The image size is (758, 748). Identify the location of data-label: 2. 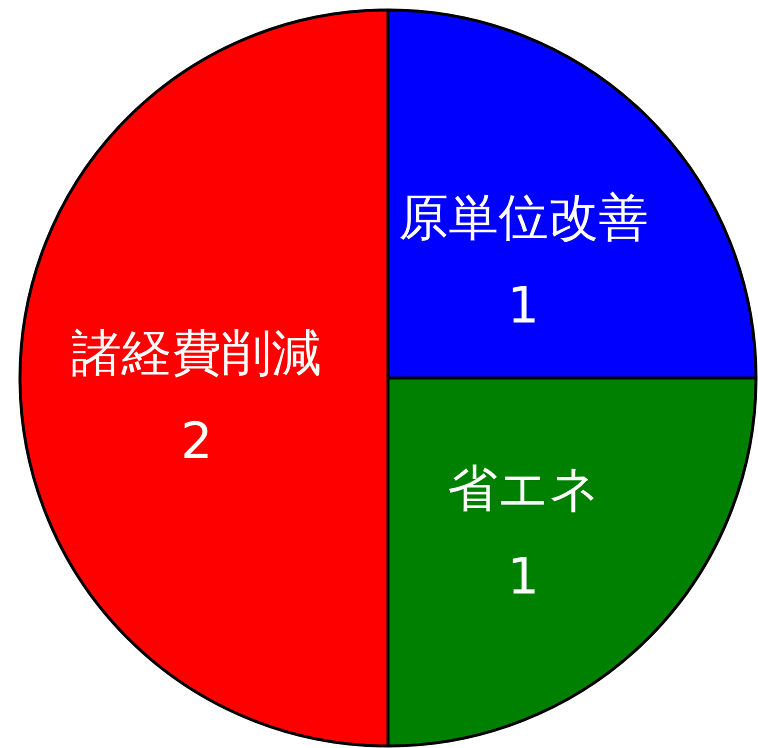
(196, 441).